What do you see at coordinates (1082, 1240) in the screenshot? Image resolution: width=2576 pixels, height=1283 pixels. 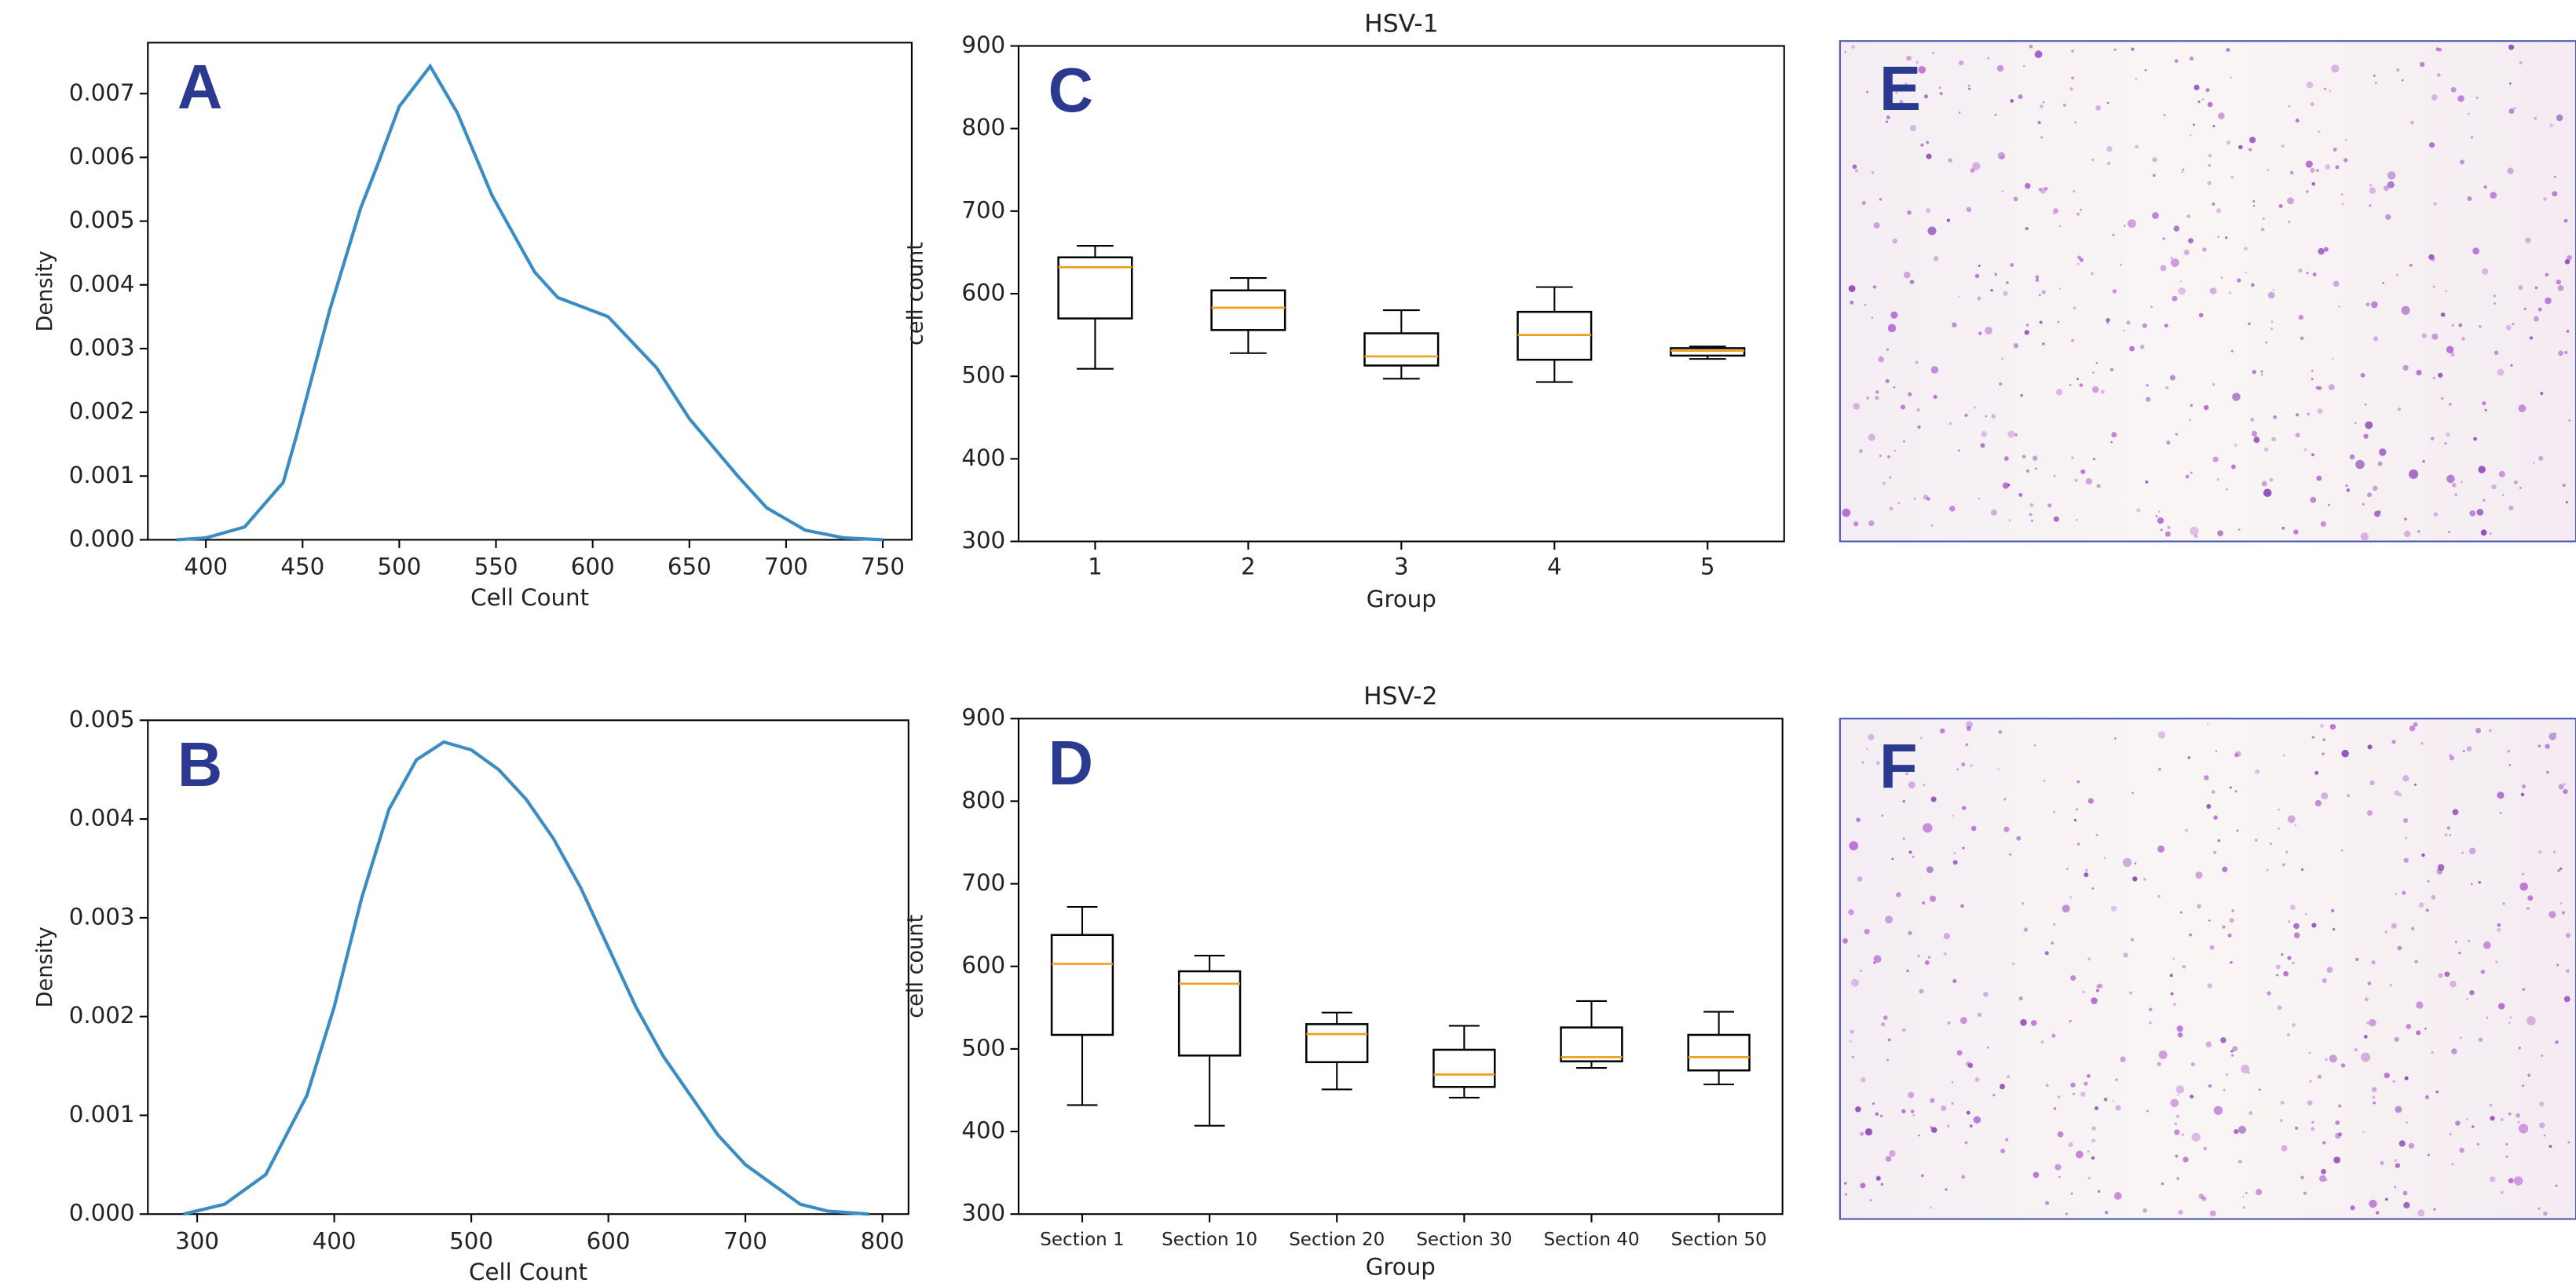 I see `x-tick-label: Section 1` at bounding box center [1082, 1240].